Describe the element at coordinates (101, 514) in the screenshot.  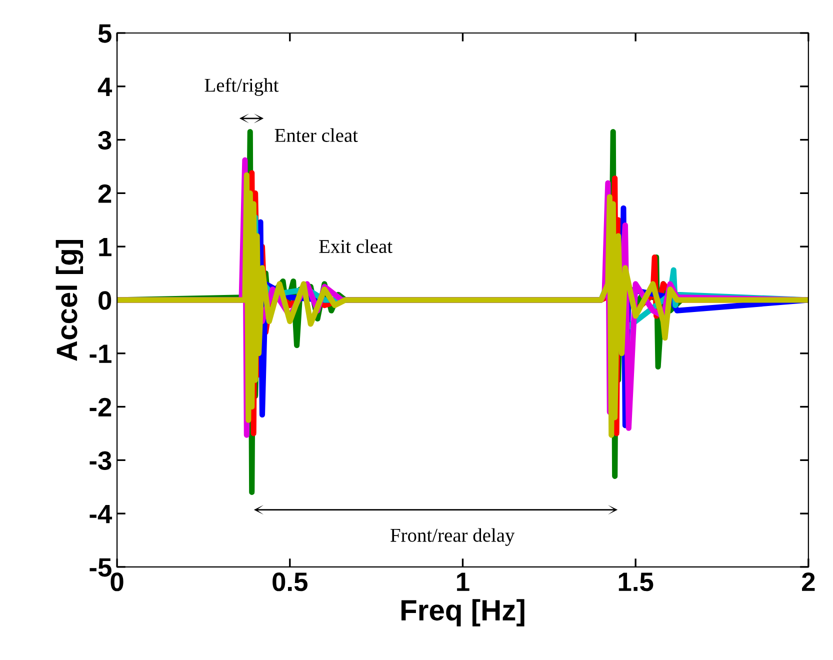
I see `y-tick-label: -4` at that location.